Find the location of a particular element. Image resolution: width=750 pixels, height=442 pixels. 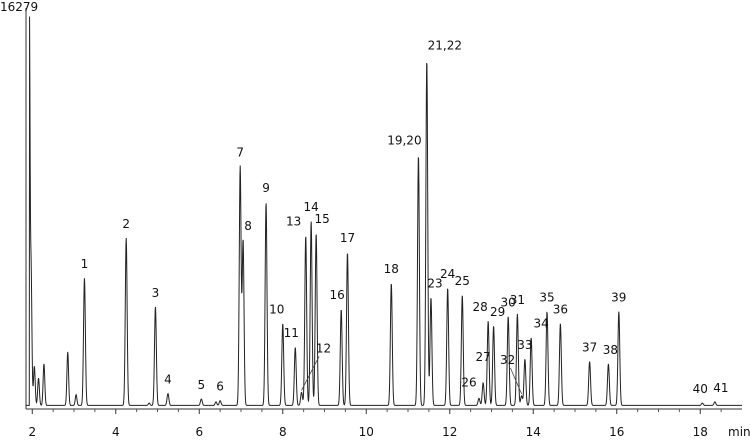

peak-label-9: 9 is located at coordinates (266, 188).